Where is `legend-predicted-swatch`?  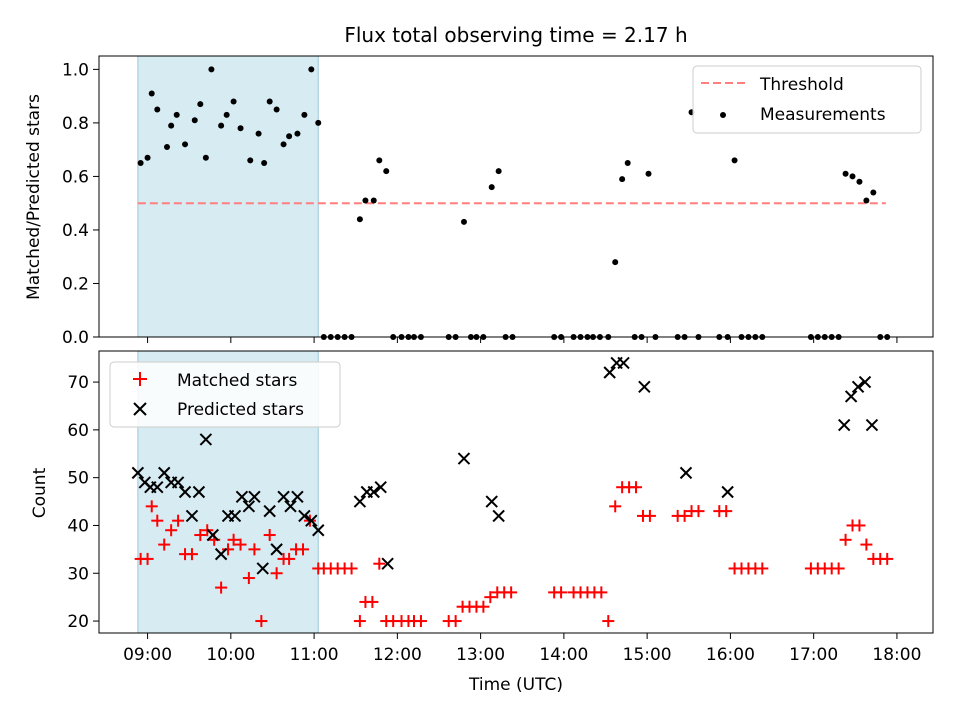 legend-predicted-swatch is located at coordinates (140, 409).